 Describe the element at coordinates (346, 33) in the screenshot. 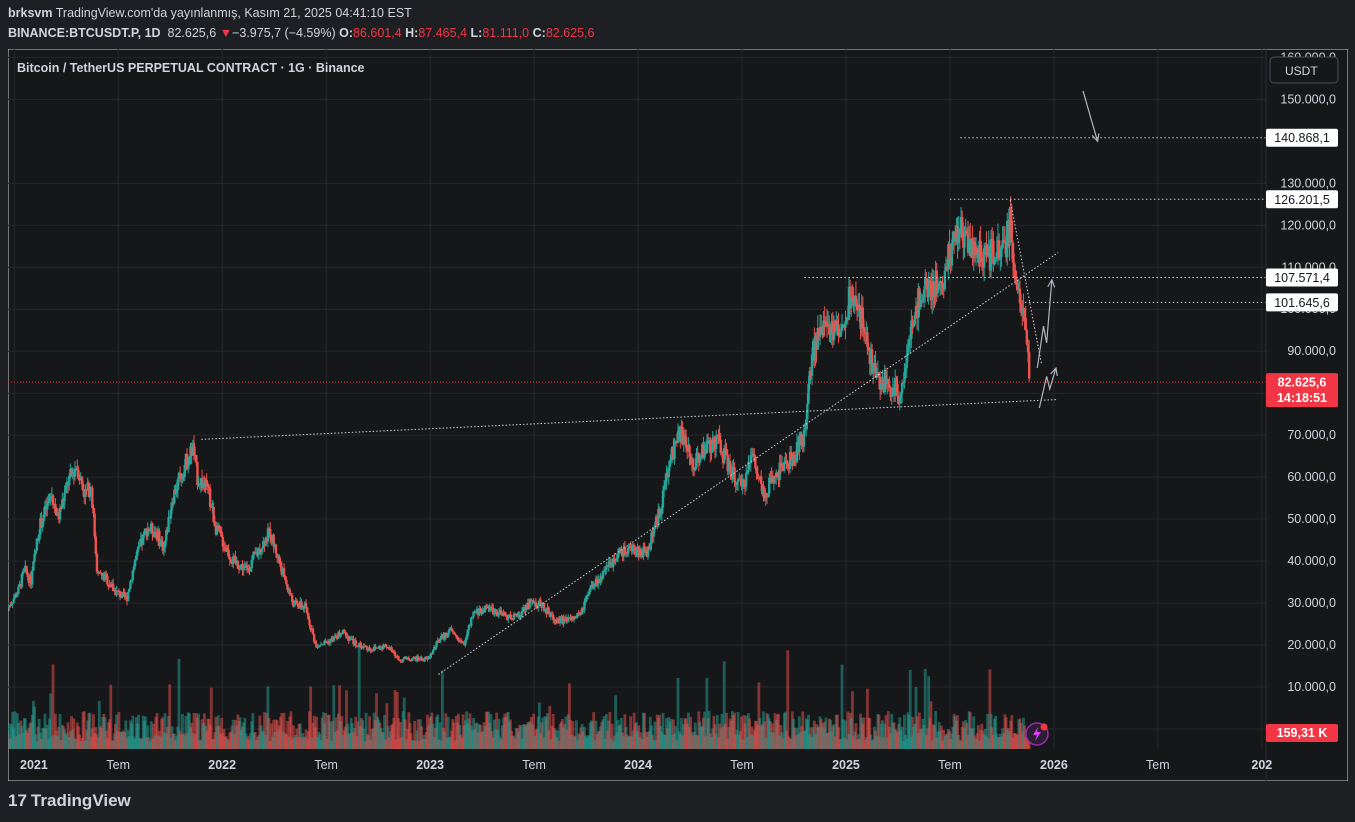

I see `open-label: O:` at that location.